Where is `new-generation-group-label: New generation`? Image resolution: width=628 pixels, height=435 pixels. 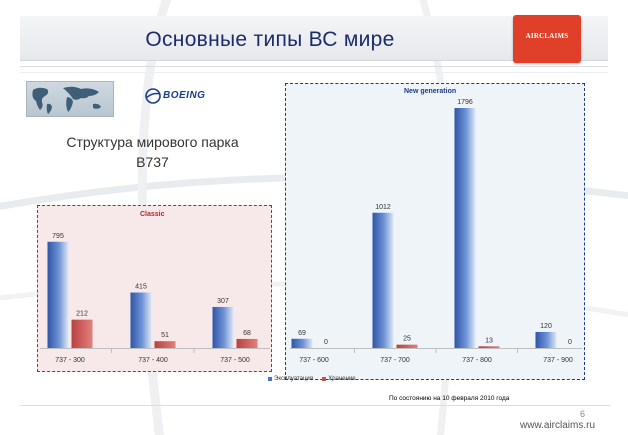
new-generation-group-label: New generation is located at coordinates (430, 91).